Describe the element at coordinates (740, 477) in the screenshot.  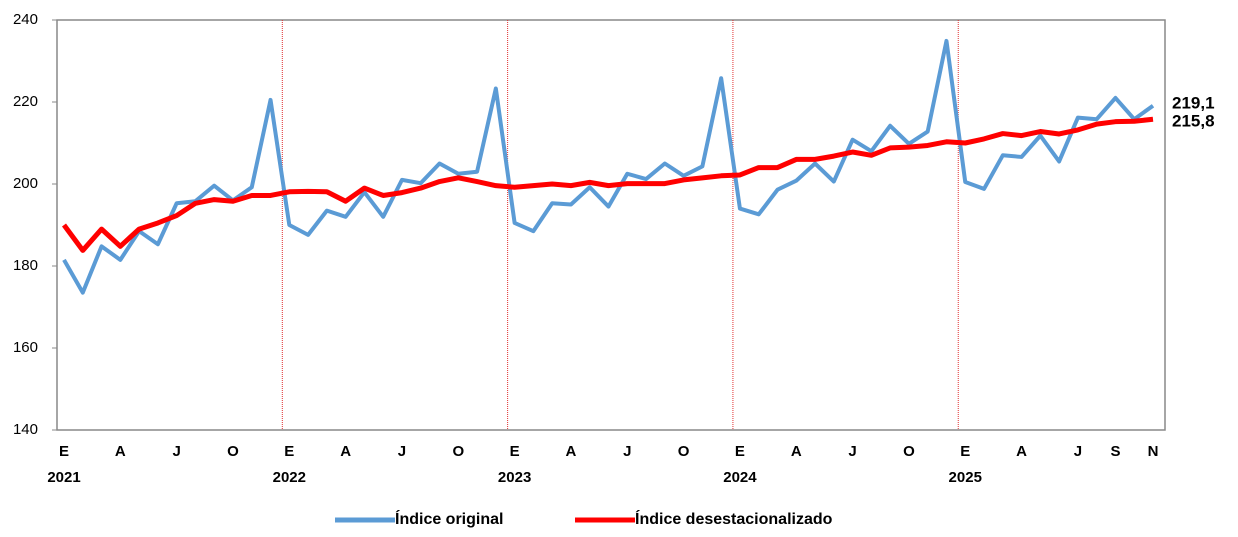
I see `year-label: 2024` at that location.